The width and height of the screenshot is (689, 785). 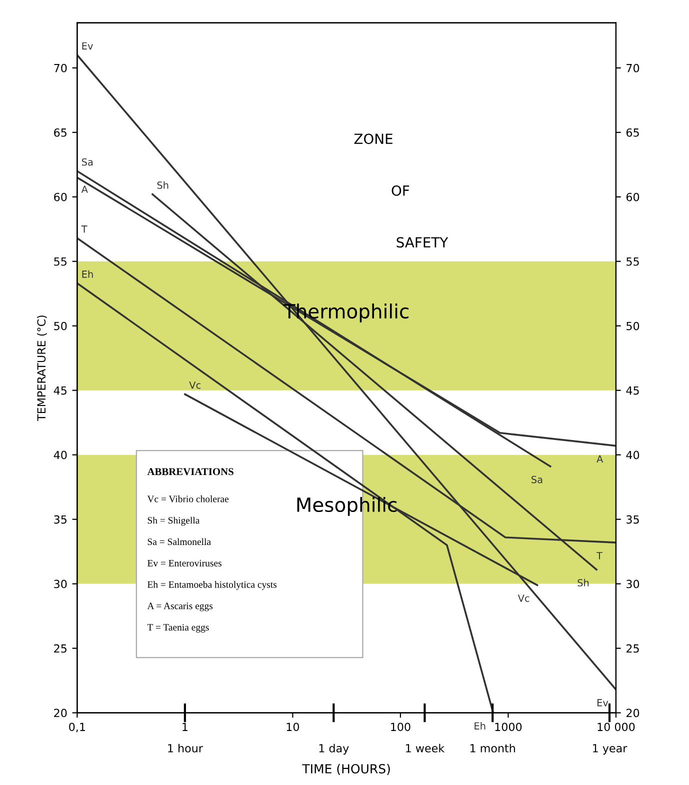 What do you see at coordinates (599, 556) in the screenshot?
I see `text: T` at bounding box center [599, 556].